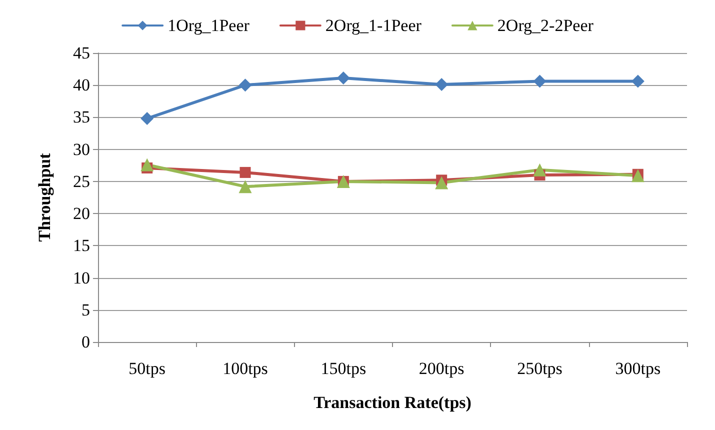 The width and height of the screenshot is (715, 430). What do you see at coordinates (147, 368) in the screenshot?
I see `x-tick-label: 50tps` at bounding box center [147, 368].